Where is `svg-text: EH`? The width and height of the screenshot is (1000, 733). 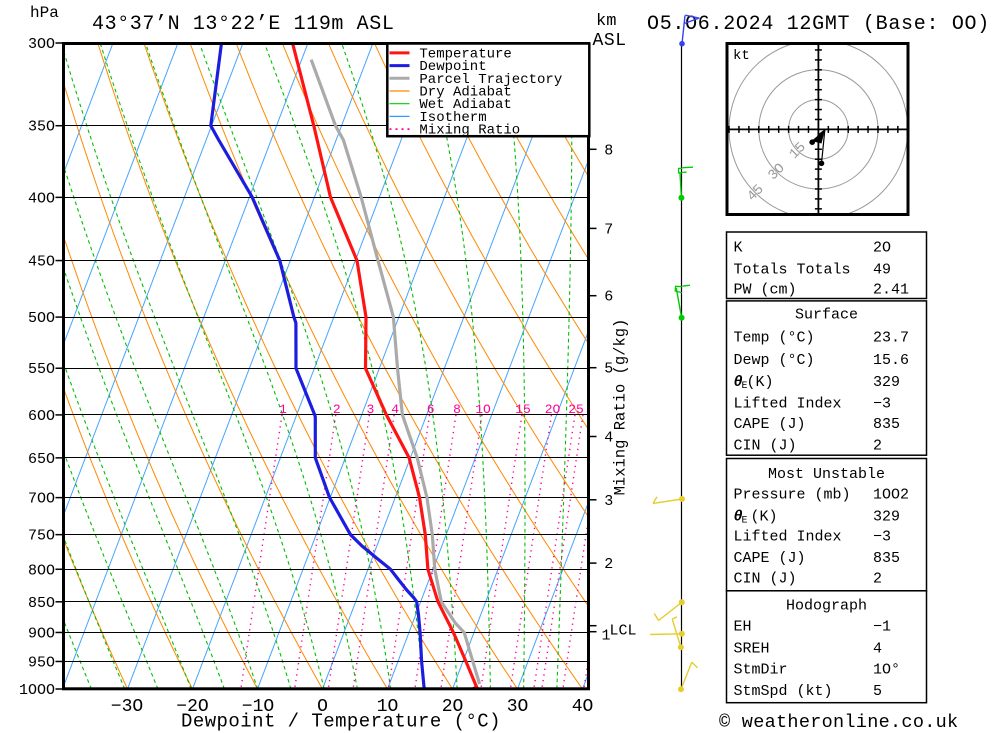
svg-text: EH is located at coordinates (743, 627).